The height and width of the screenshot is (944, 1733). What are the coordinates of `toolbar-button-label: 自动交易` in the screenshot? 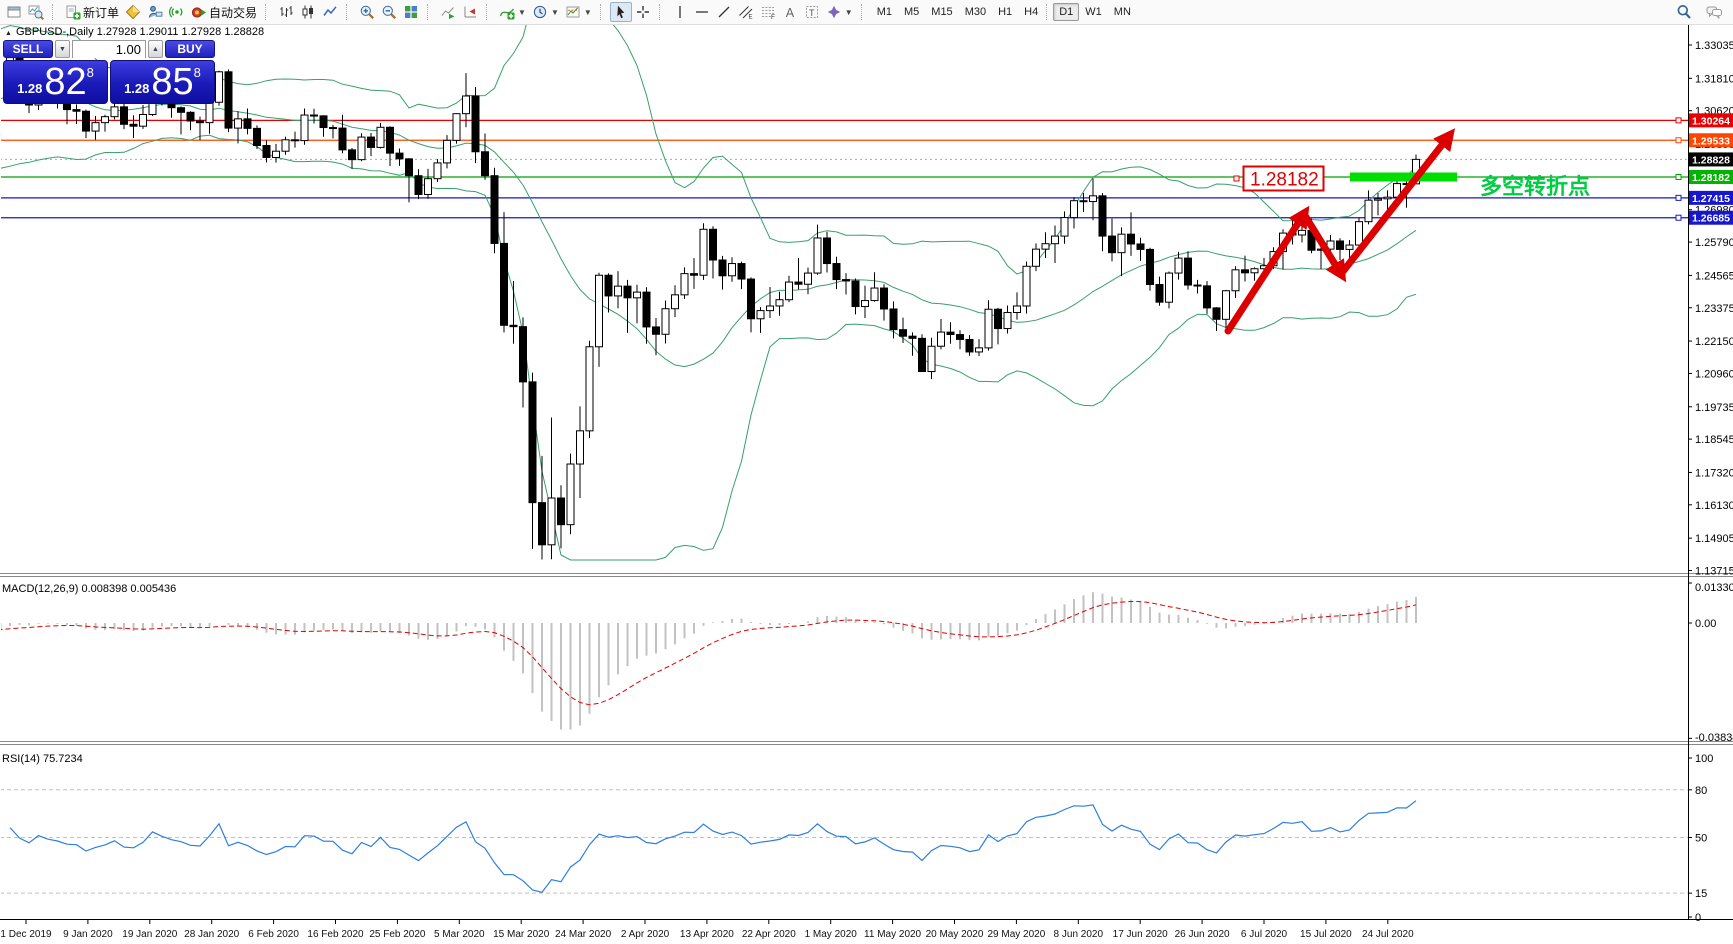 It's located at (233, 12).